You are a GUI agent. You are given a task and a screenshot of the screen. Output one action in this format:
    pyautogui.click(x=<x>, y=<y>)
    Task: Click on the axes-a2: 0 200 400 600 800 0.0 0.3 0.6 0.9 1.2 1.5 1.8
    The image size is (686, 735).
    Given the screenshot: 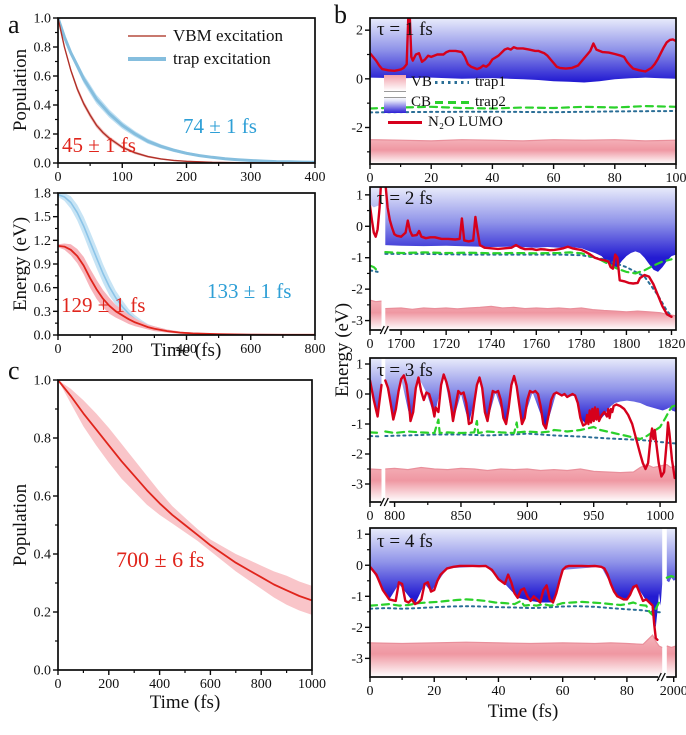 What is the action you would take?
    pyautogui.click(x=180, y=272)
    